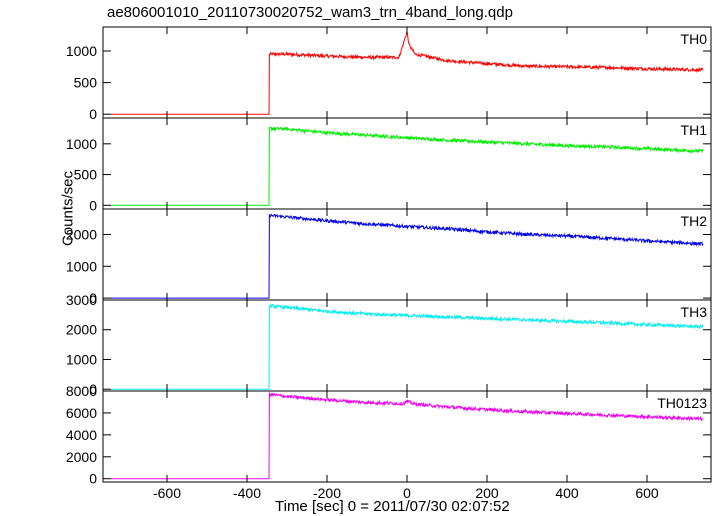 The height and width of the screenshot is (516, 717). I want to click on x-tick-label: 600, so click(647, 493).